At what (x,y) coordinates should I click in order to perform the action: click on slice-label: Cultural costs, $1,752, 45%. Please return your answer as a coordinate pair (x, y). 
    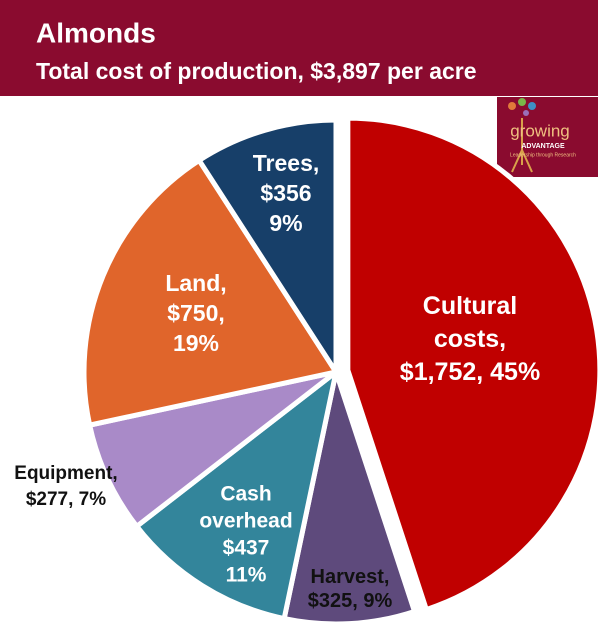
    Looking at the image, I should click on (470, 339).